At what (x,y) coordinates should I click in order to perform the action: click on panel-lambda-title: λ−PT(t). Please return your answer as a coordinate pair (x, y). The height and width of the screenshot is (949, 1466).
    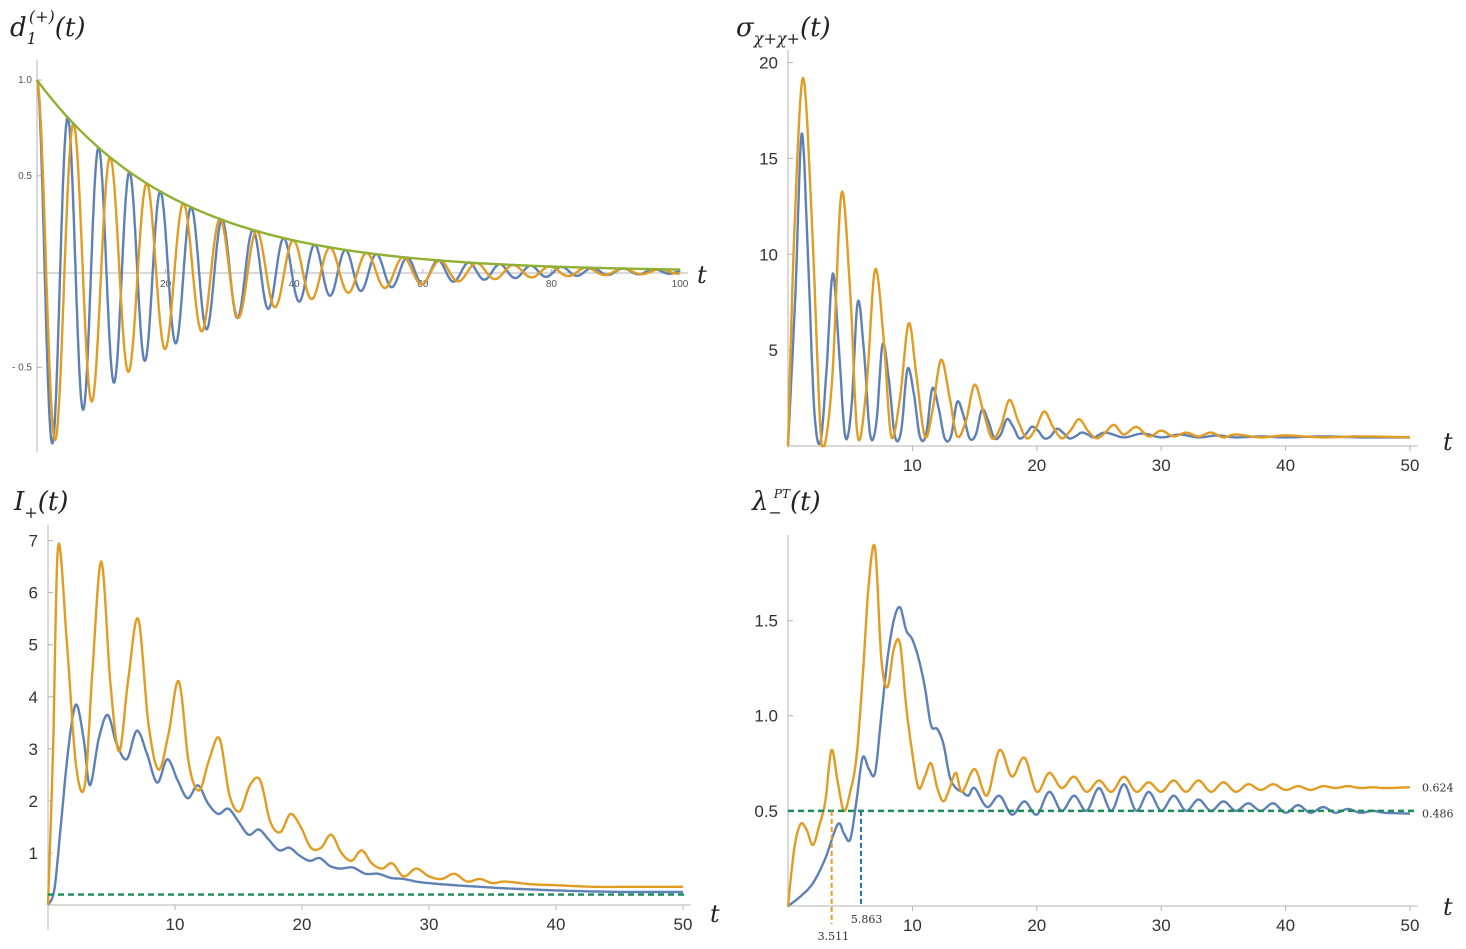
    Looking at the image, I should click on (786, 504).